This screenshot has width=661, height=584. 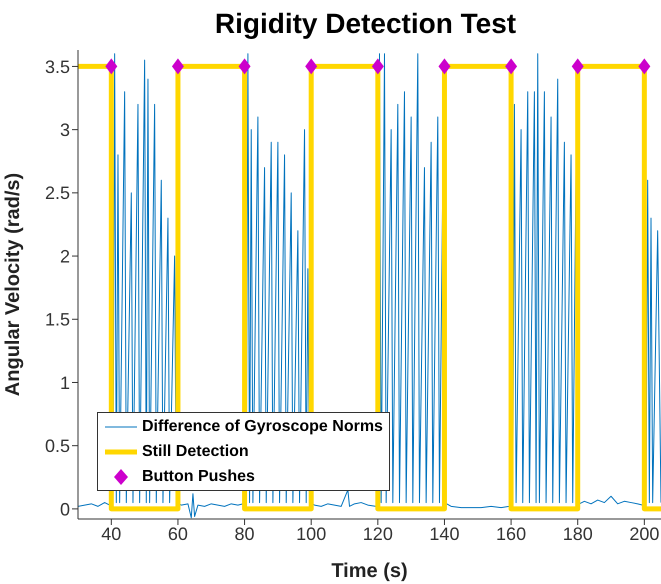 What do you see at coordinates (195, 451) in the screenshot?
I see `legend-label: Still Detection` at bounding box center [195, 451].